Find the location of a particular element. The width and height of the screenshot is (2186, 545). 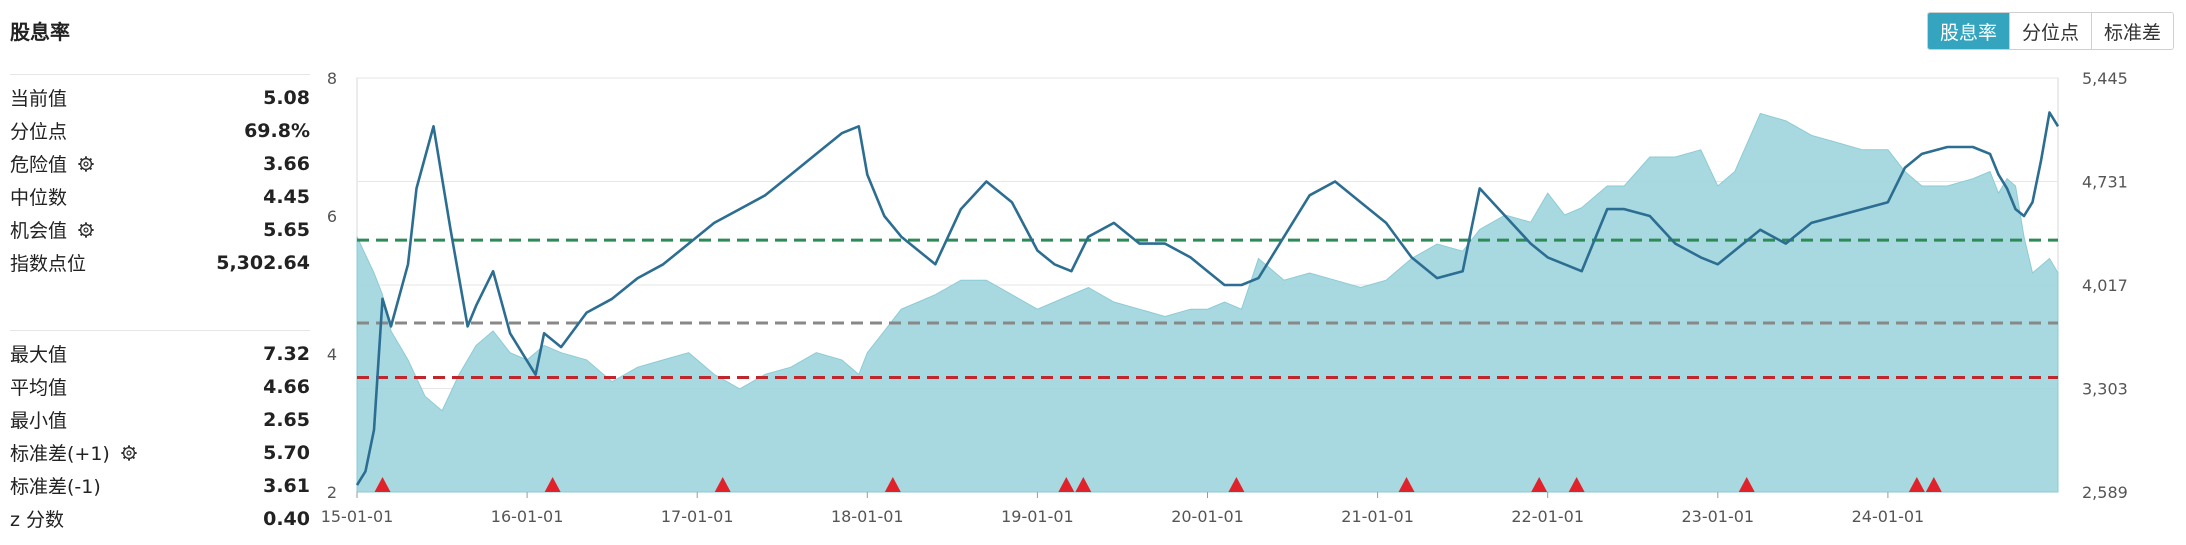

stat-label: 分位点 is located at coordinates (39, 132).